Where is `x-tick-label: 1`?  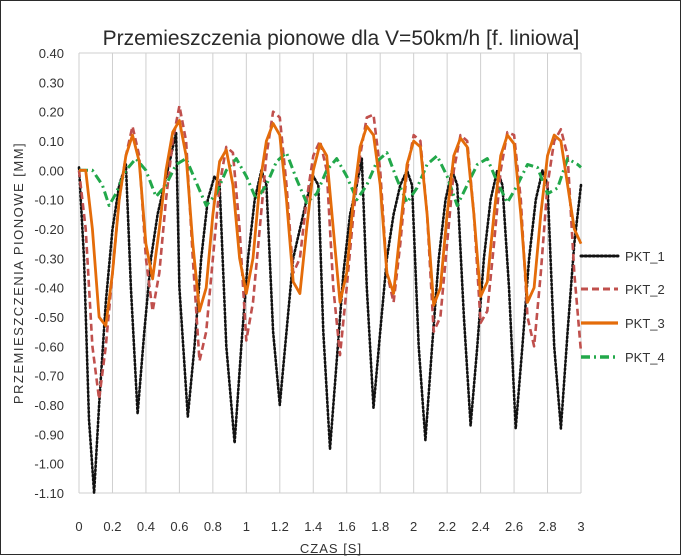 x-tick-label: 1 is located at coordinates (246, 526).